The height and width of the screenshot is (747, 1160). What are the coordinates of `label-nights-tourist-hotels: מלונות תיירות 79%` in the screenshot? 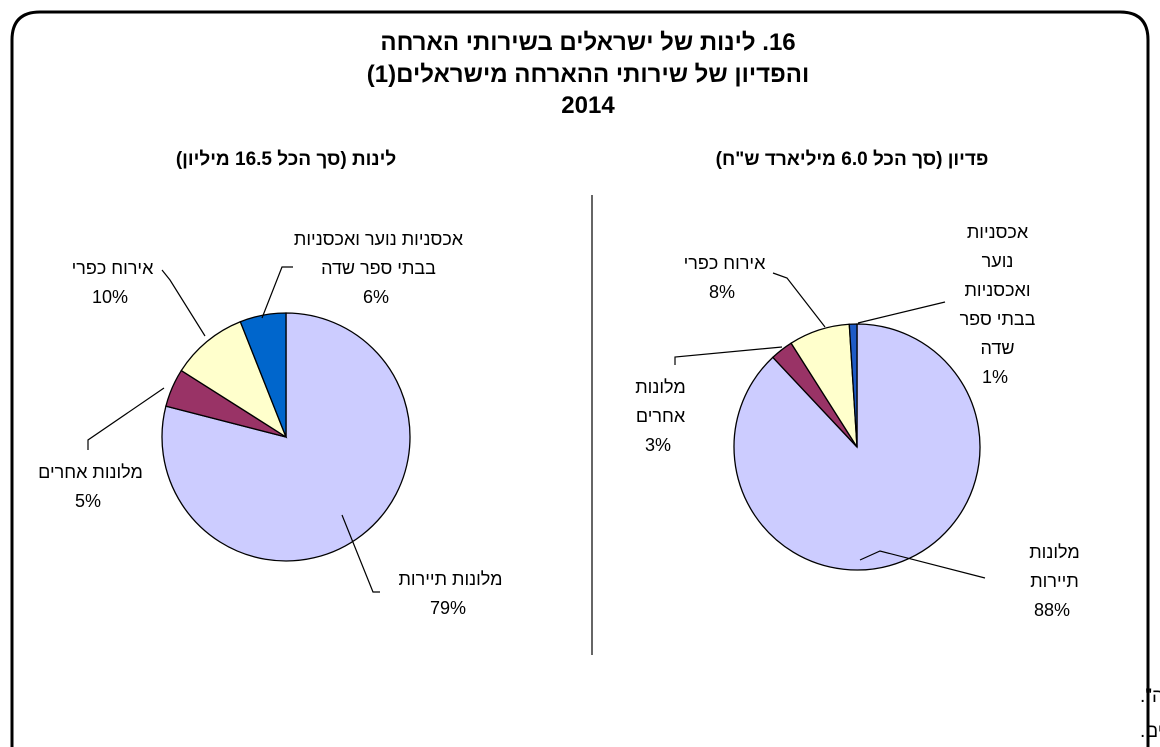 It's located at (447, 593).